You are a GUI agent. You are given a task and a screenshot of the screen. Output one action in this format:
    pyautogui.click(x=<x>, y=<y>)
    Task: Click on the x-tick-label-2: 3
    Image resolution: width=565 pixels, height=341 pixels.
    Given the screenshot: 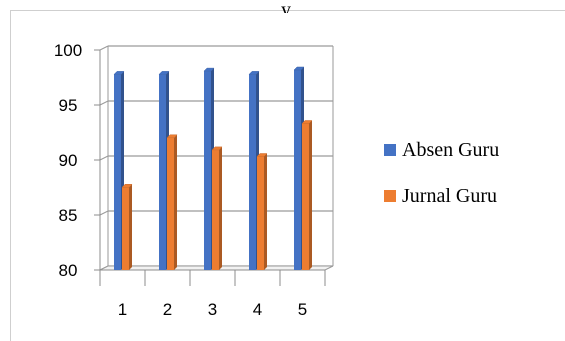 What is the action you would take?
    pyautogui.click(x=212, y=309)
    